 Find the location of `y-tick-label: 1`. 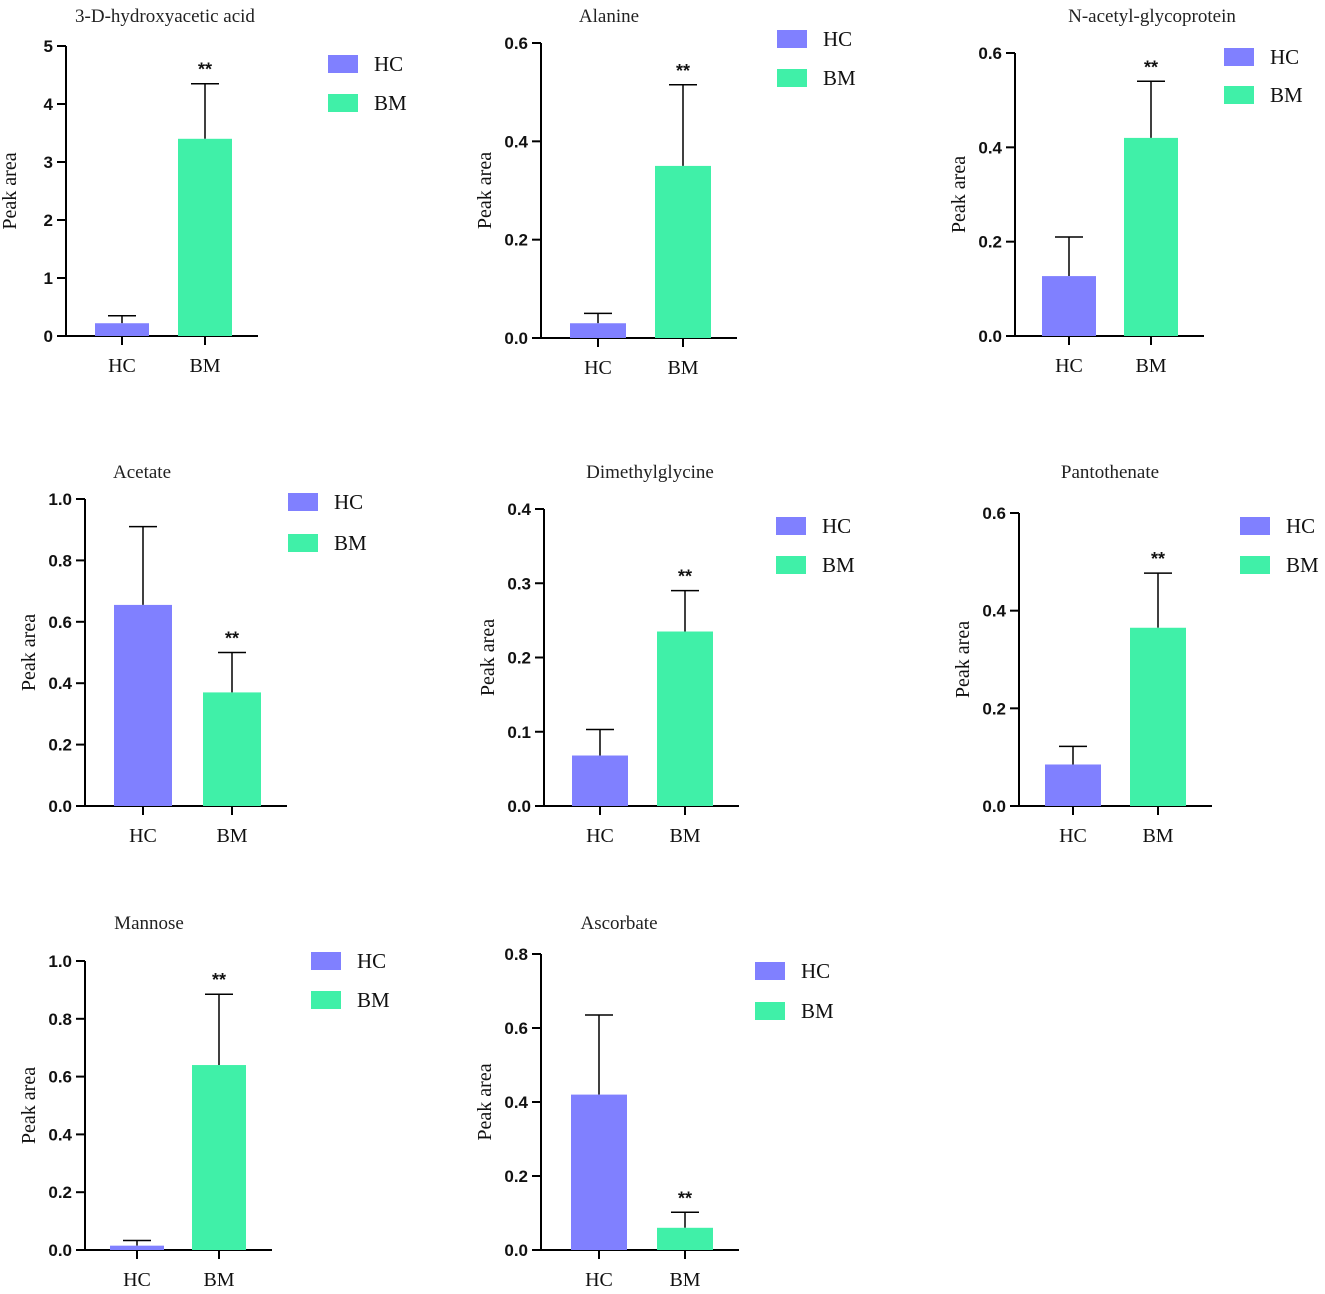

y-tick-label: 1 is located at coordinates (48, 278).